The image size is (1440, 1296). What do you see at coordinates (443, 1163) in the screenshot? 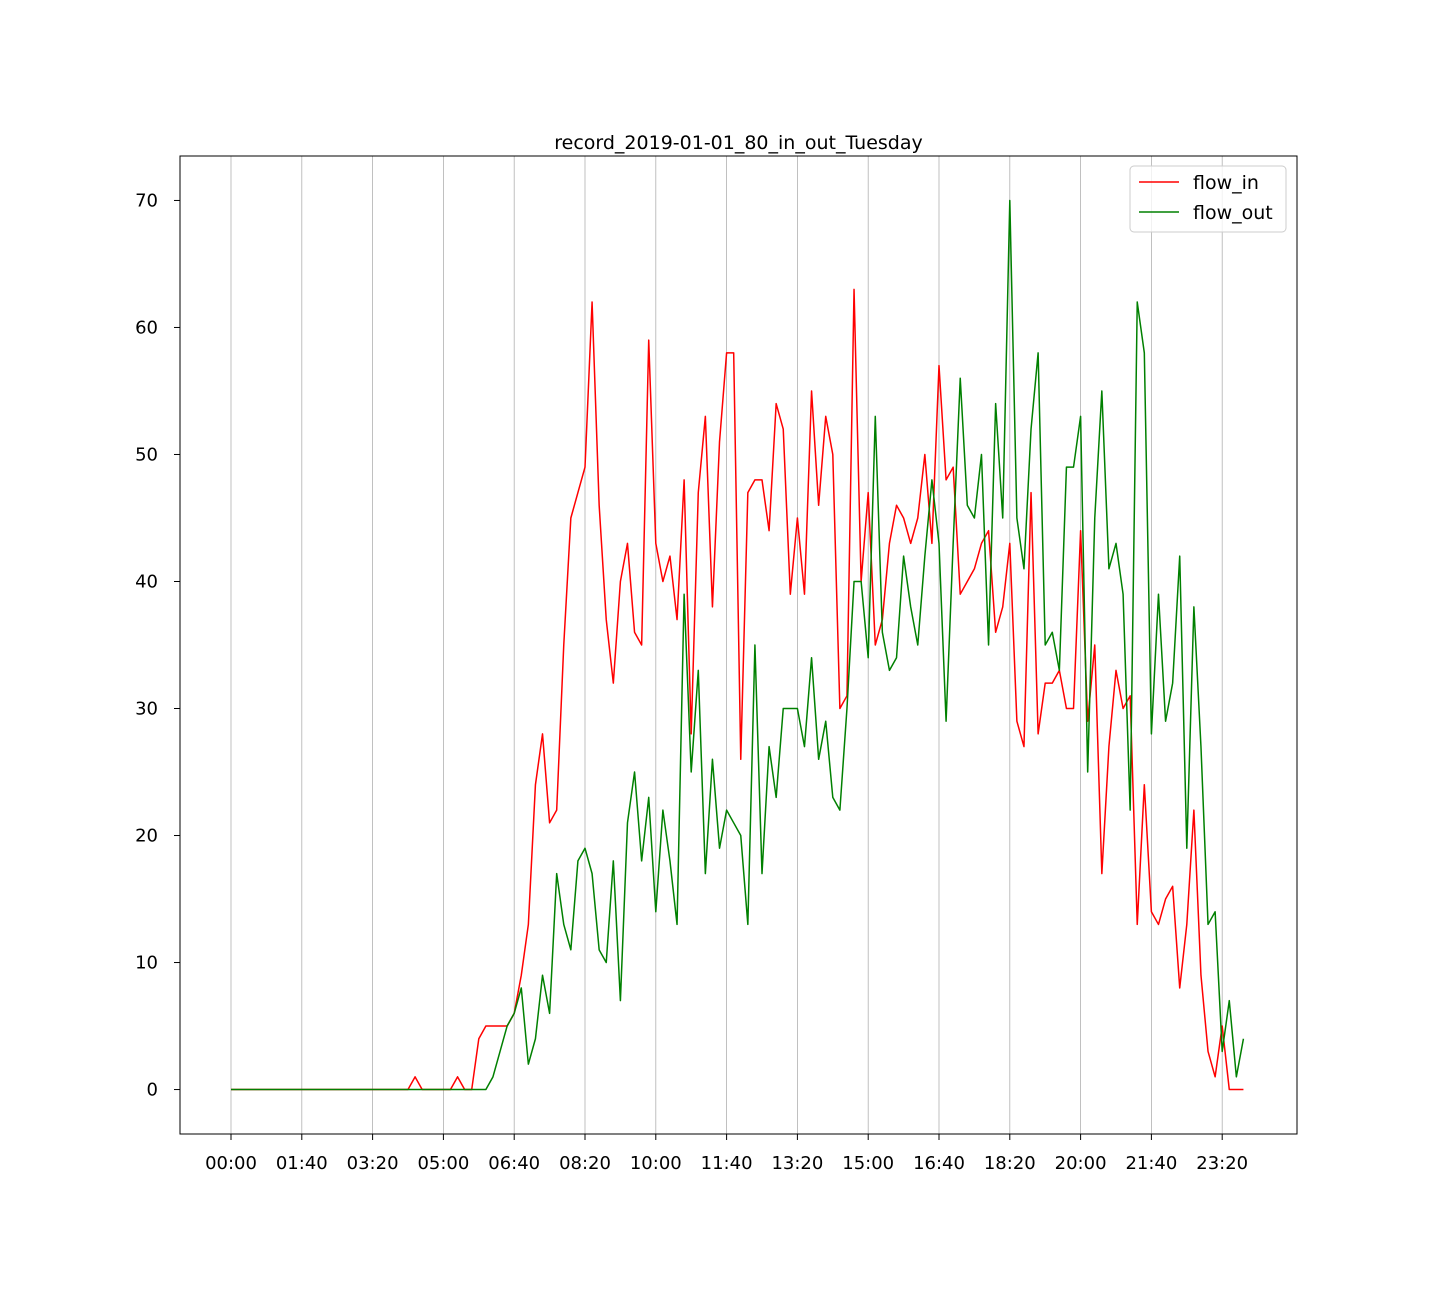
I see `x-tick-label: 05:00` at bounding box center [443, 1163].